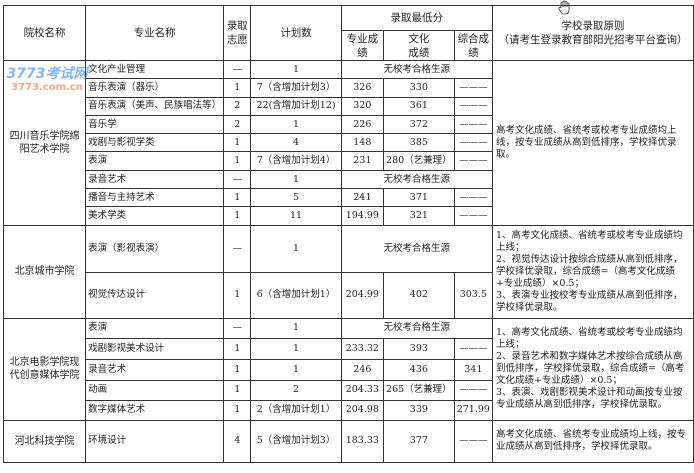 The image size is (694, 473). I want to click on culture-score: 377, so click(419, 441).